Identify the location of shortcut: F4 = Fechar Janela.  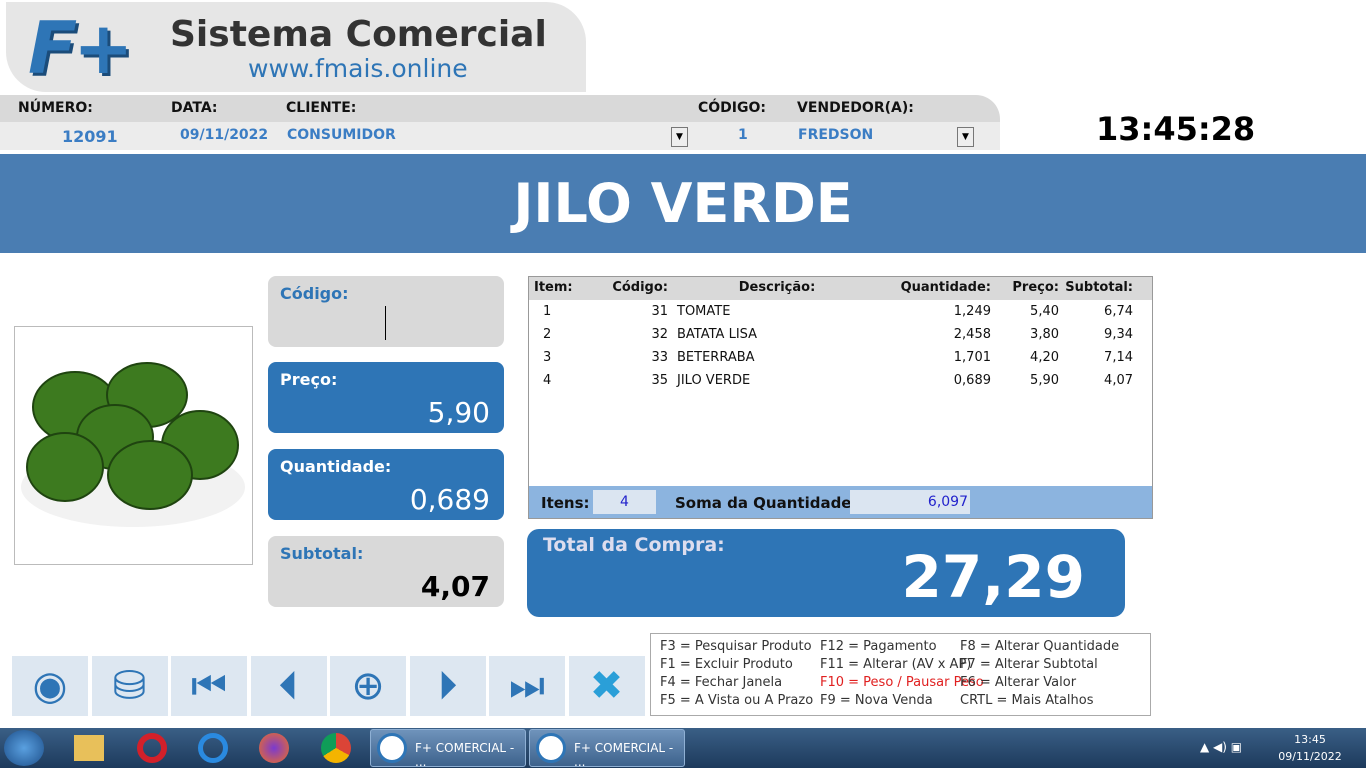
(721, 682).